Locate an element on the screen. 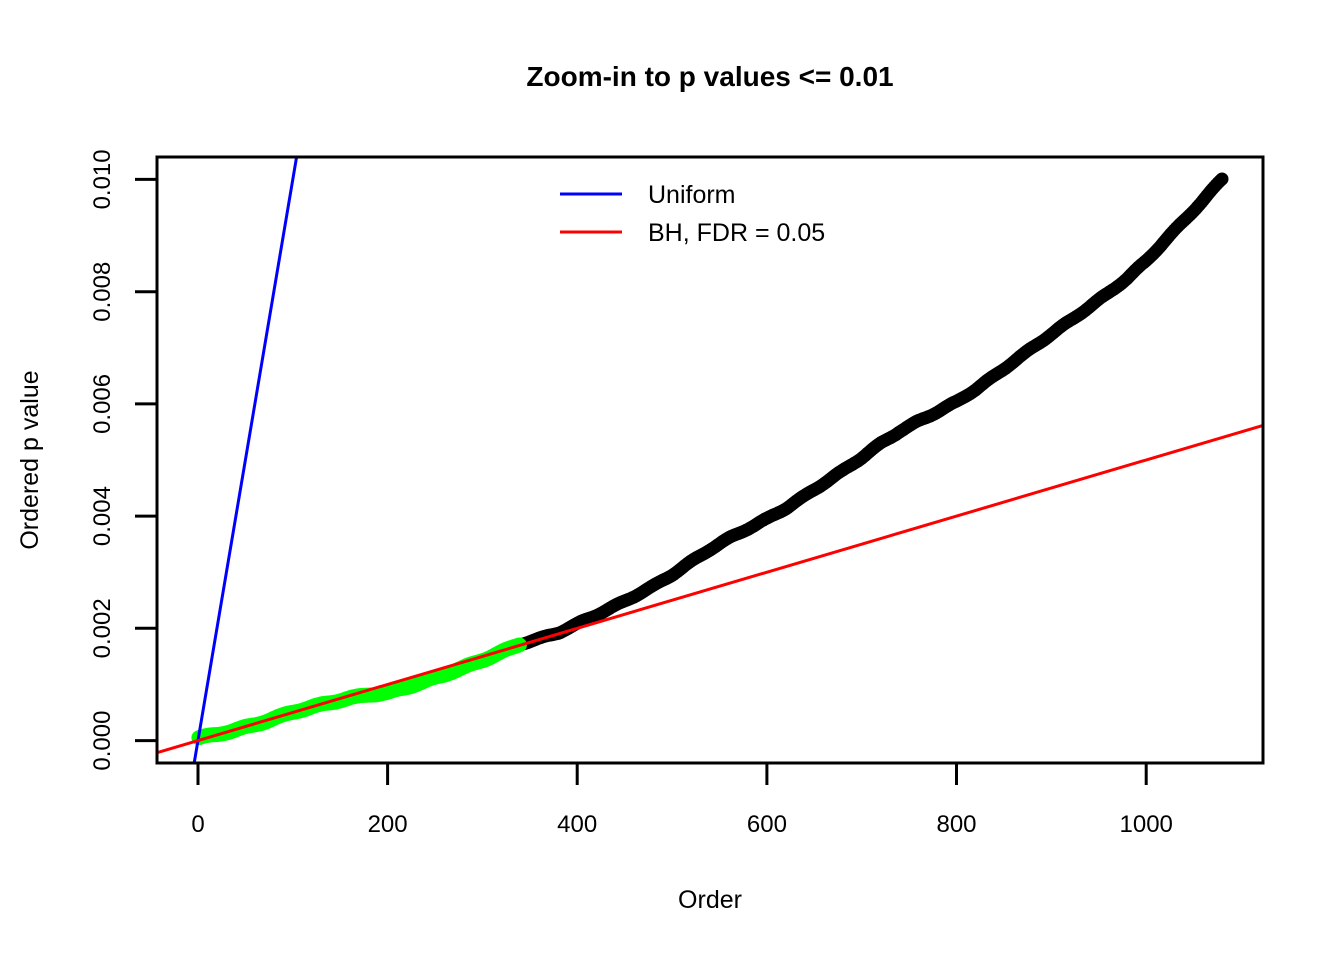 The width and height of the screenshot is (1344, 960). x-tick-label: 800 is located at coordinates (956, 824).